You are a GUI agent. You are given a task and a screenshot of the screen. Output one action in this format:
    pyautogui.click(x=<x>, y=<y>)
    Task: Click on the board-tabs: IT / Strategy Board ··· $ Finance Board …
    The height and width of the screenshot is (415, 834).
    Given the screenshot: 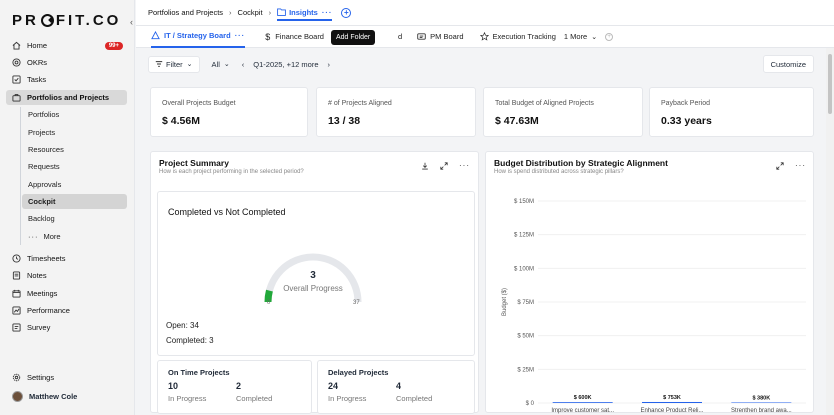 What is the action you would take?
    pyautogui.click(x=485, y=37)
    